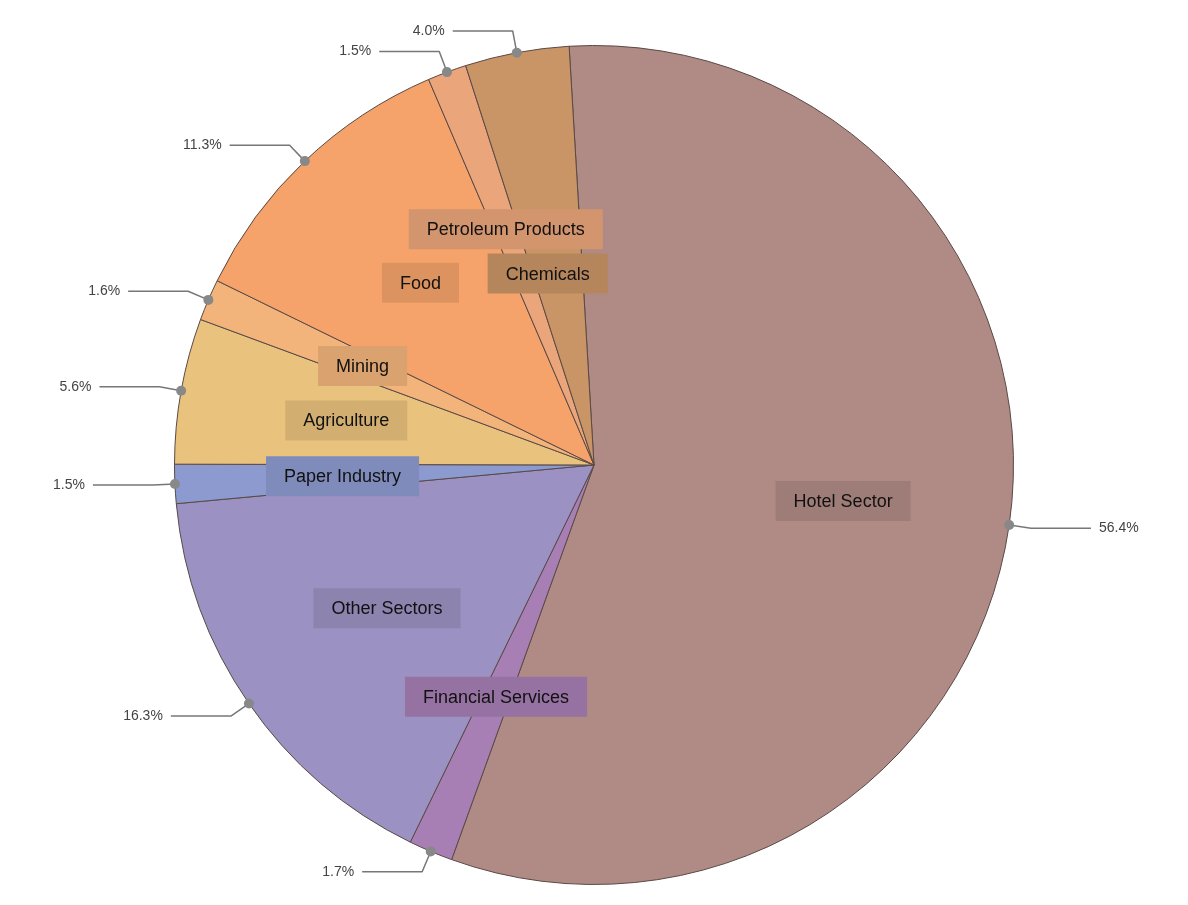  What do you see at coordinates (1118, 526) in the screenshot?
I see `data-label: 56.4%` at bounding box center [1118, 526].